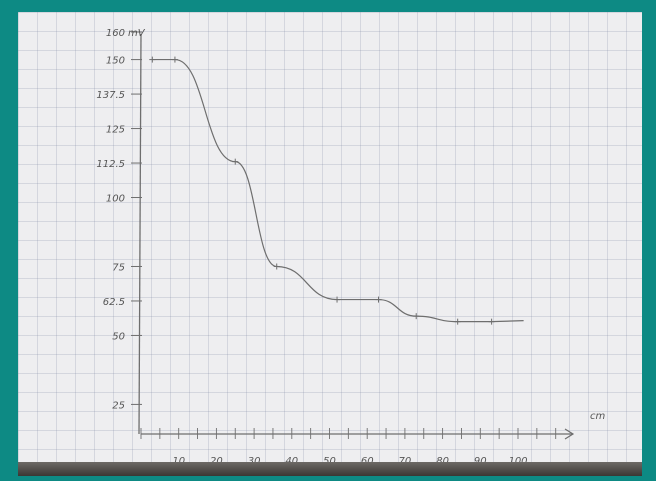 The width and height of the screenshot is (656, 481). What do you see at coordinates (115, 33) in the screenshot?
I see `y-tick-label: 160` at bounding box center [115, 33].